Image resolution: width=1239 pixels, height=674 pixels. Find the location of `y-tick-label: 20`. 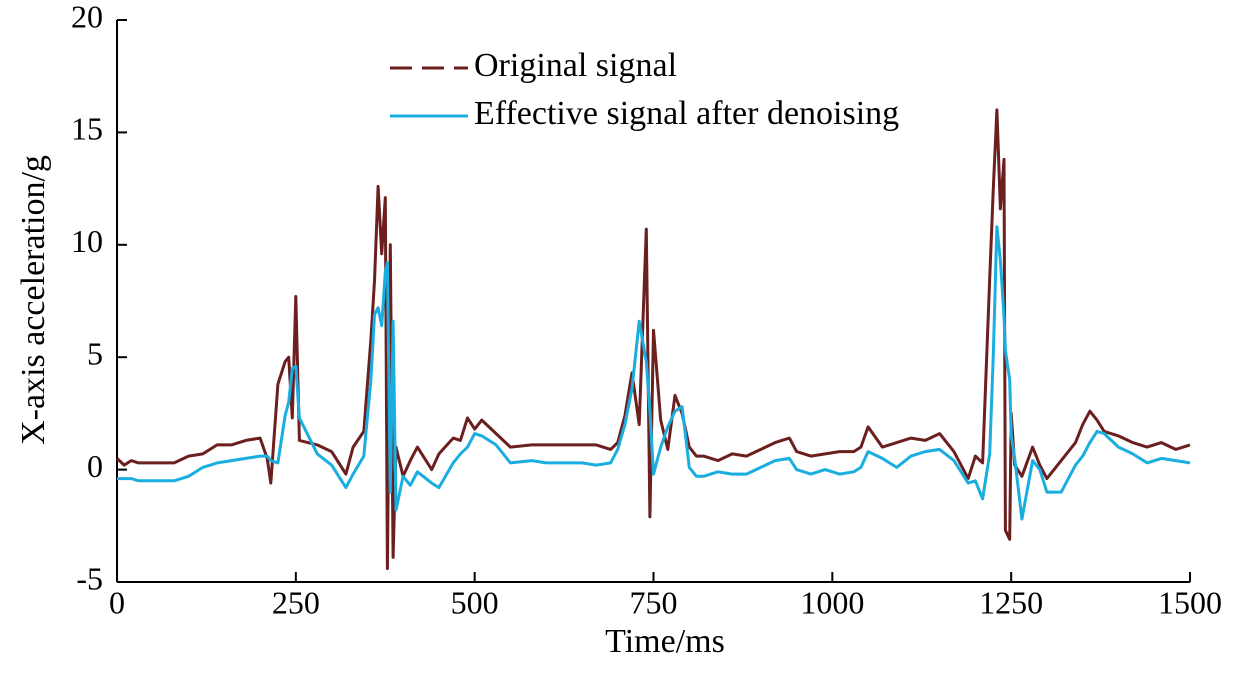

y-tick-label: 20 is located at coordinates (87, 17).